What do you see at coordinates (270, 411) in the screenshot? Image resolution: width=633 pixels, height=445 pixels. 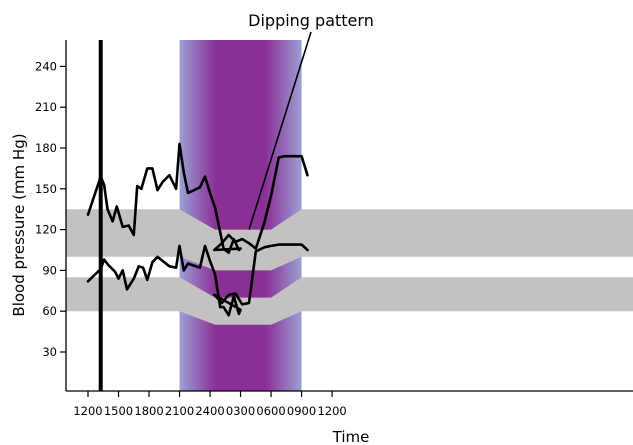 I see `x-tick-label: 0600` at bounding box center [270, 411].